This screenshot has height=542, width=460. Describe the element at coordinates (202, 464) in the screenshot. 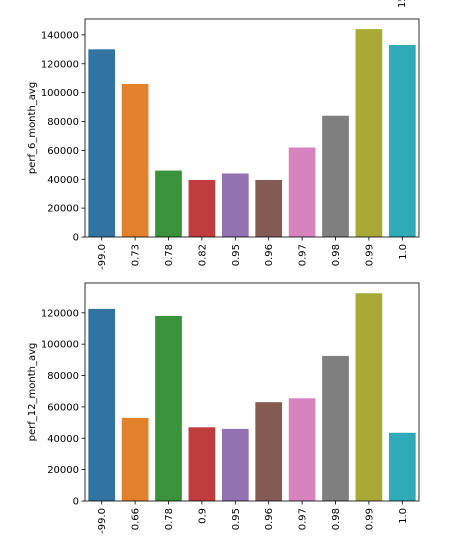

I see `bar-0.9` at that location.